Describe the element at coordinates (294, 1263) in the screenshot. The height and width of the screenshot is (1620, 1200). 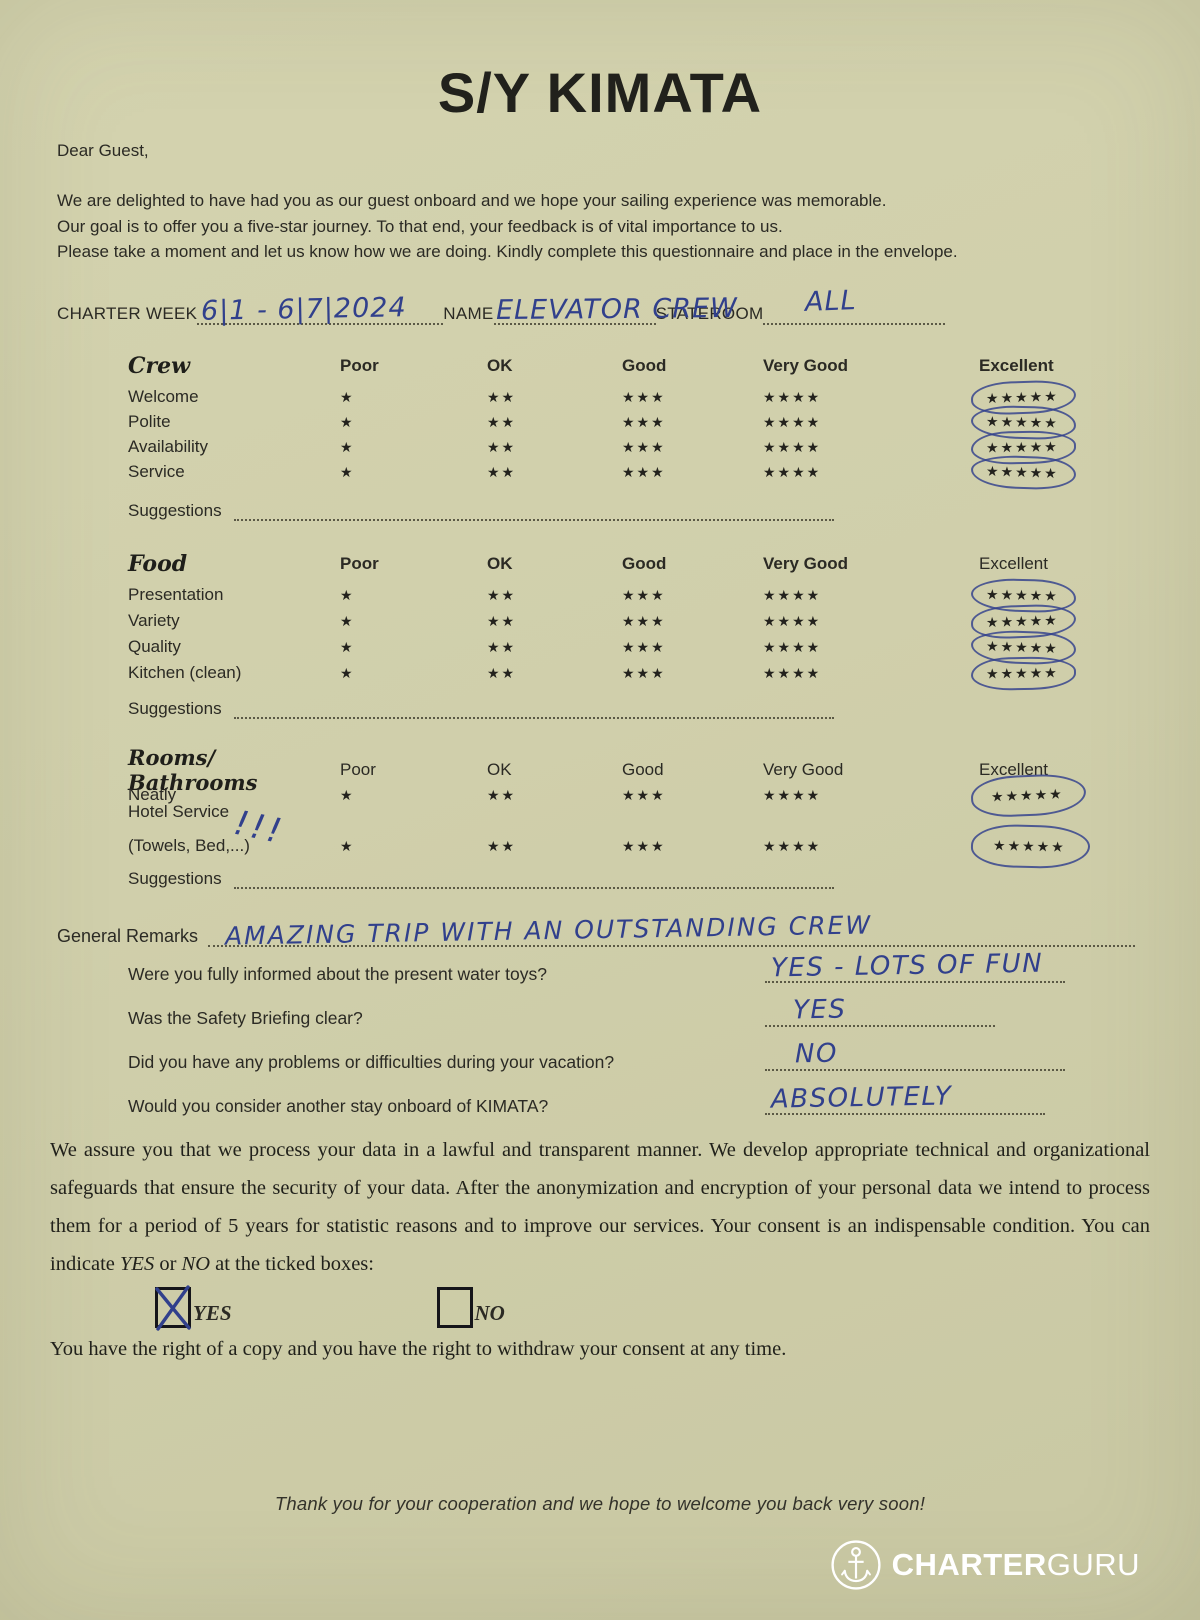
I see `consent-text-end: at the ticked boxes:` at that location.